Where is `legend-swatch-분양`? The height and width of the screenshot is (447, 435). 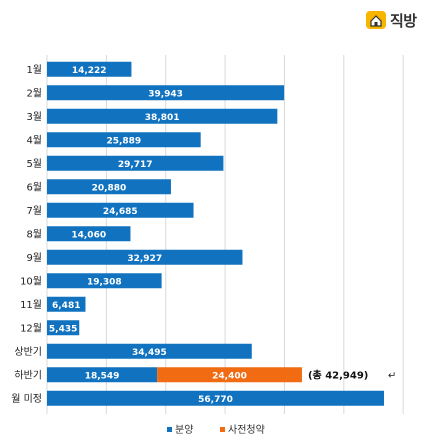
legend-swatch-분양 is located at coordinates (169, 429).